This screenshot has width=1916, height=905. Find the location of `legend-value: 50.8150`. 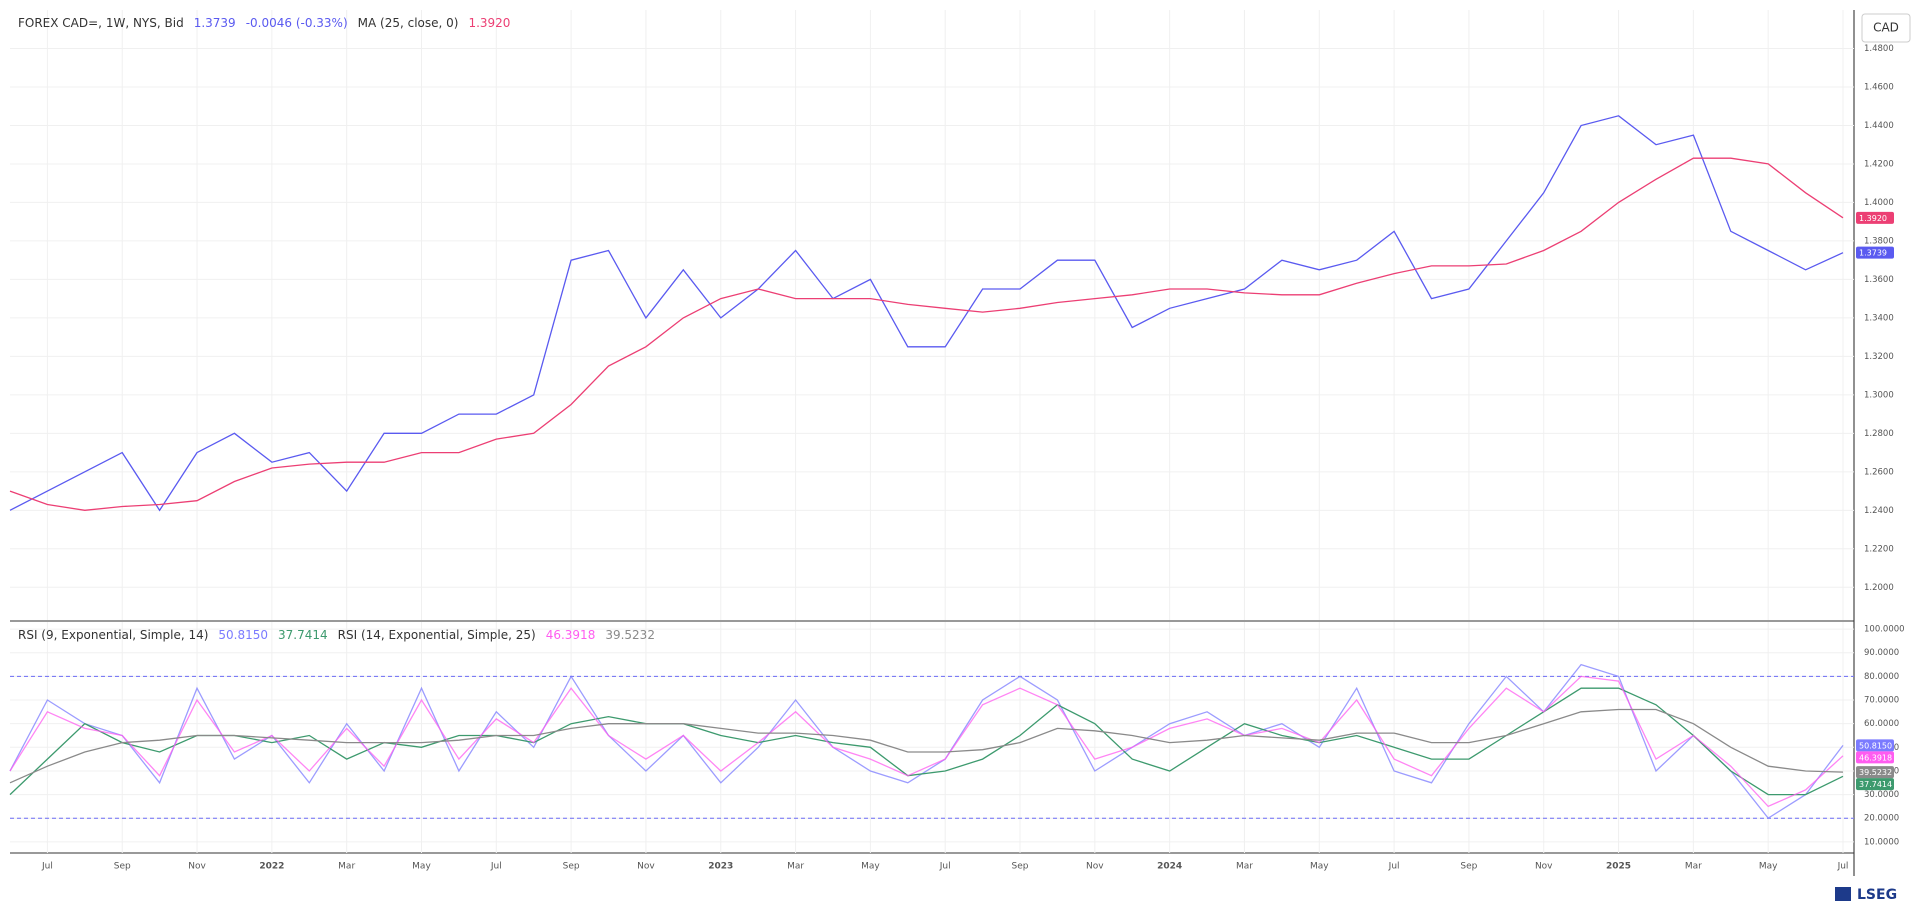

legend-value: 50.8150 is located at coordinates (243, 635).